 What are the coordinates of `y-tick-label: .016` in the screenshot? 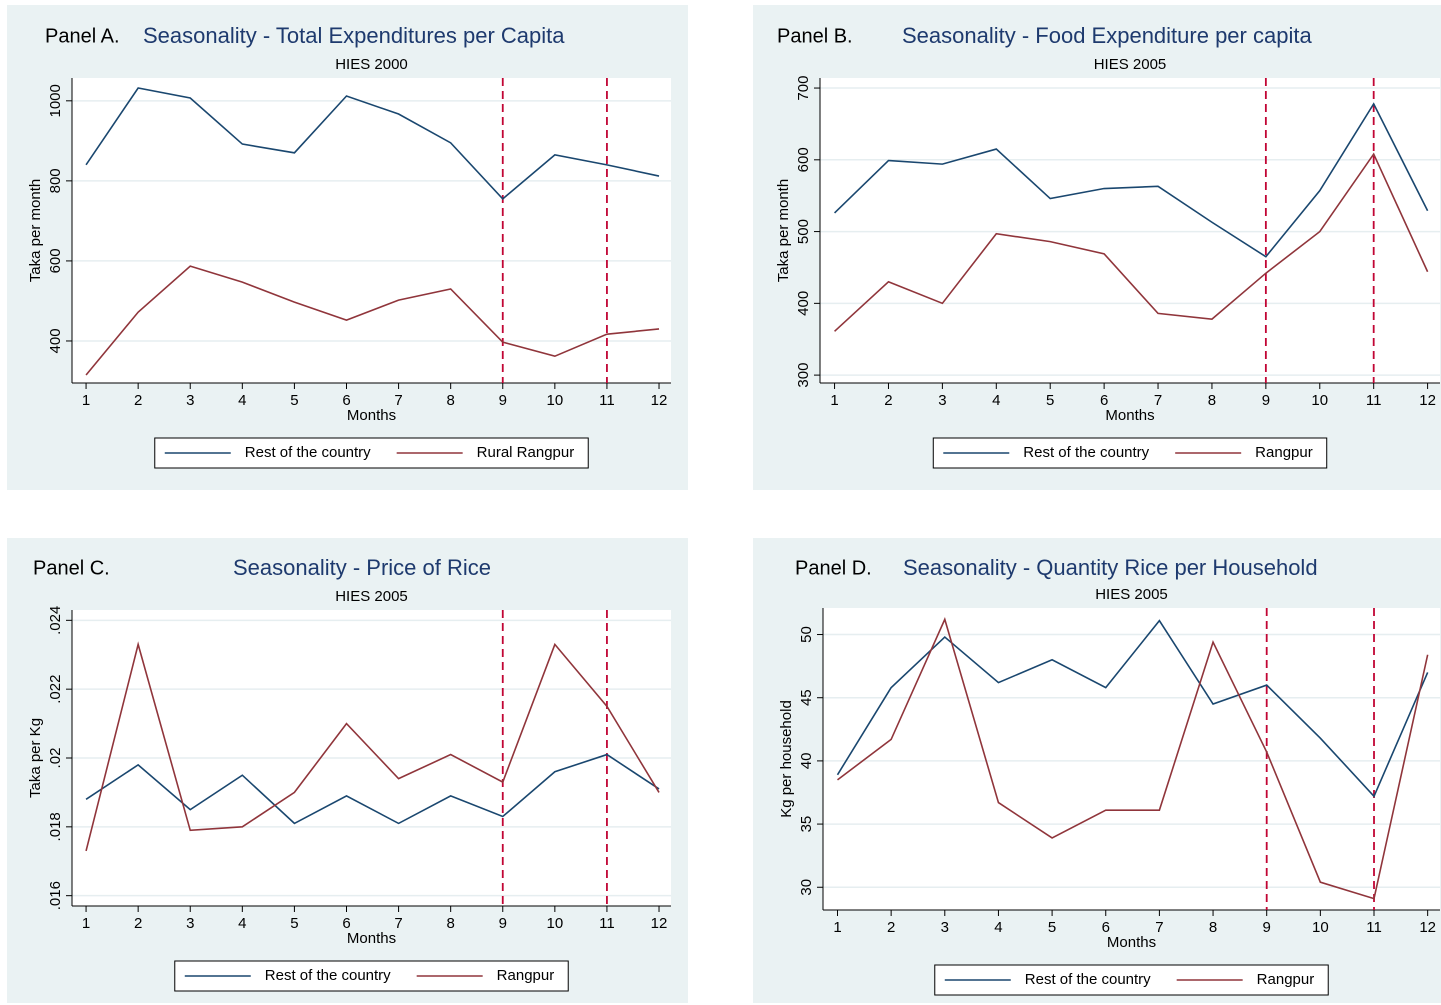 It's located at (55, 895).